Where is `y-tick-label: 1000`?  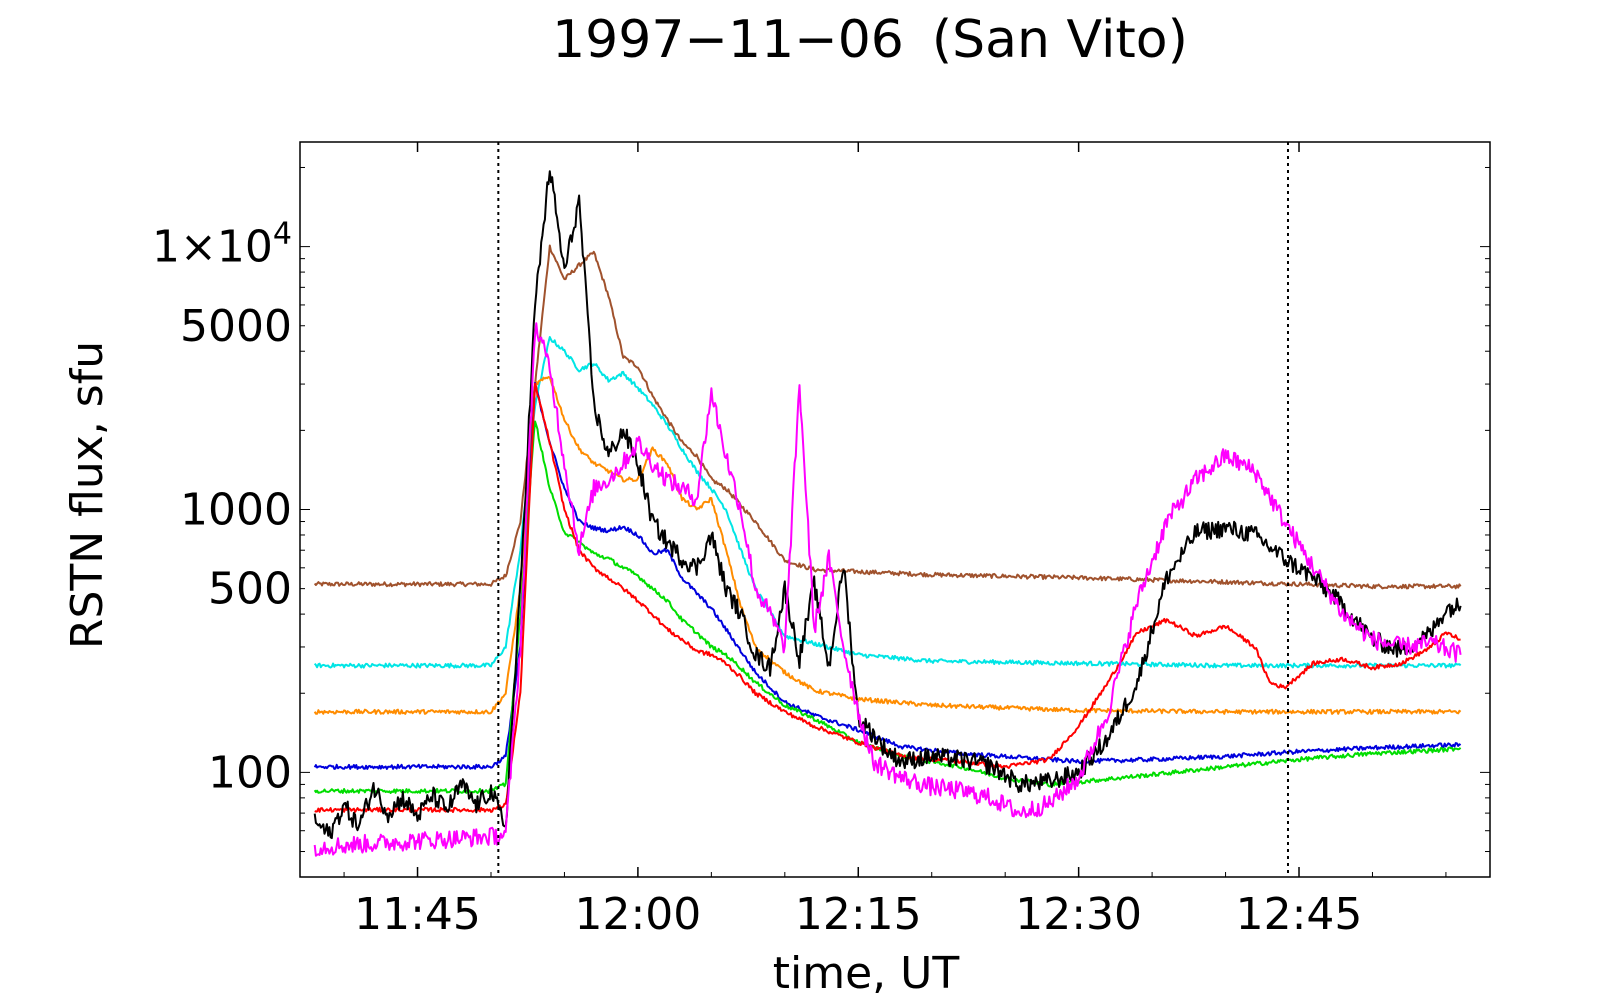
y-tick-label: 1000 is located at coordinates (236, 510).